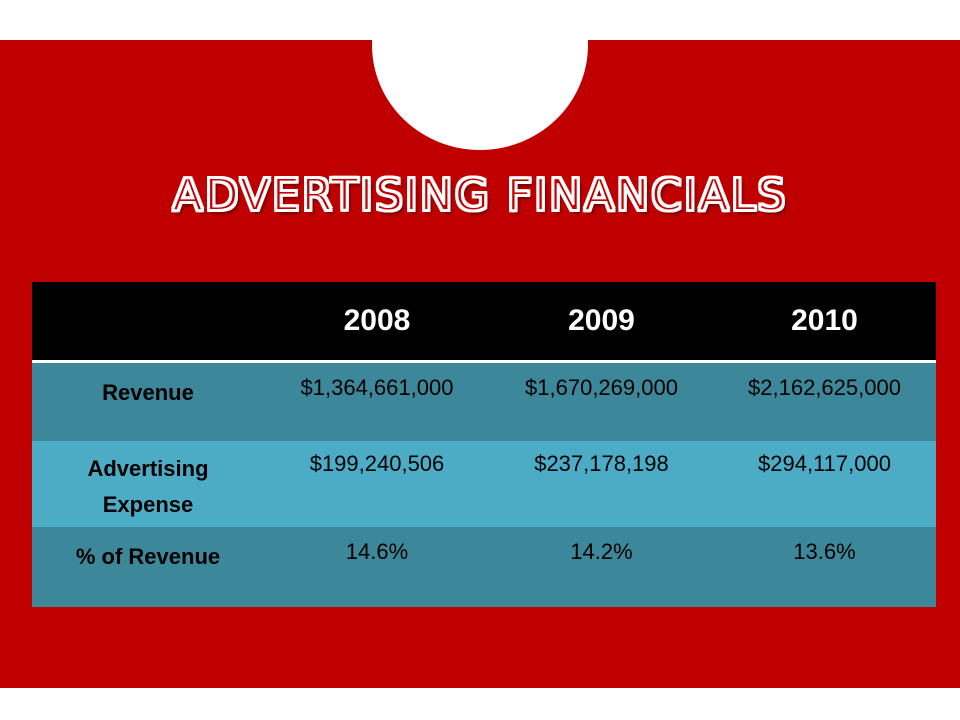  I want to click on table-cell: 14.2%, so click(601, 551).